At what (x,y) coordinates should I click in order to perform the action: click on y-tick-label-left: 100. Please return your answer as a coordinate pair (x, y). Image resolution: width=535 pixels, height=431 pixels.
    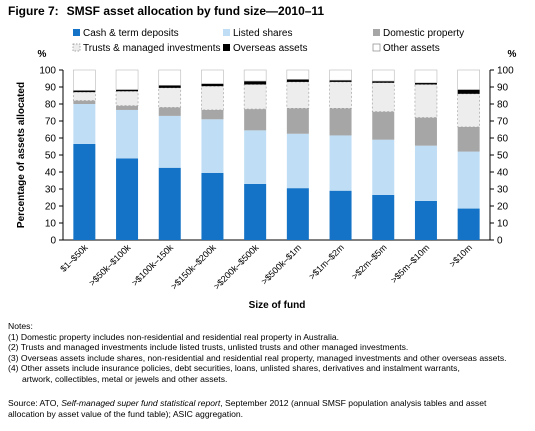
    Looking at the image, I should click on (47, 71).